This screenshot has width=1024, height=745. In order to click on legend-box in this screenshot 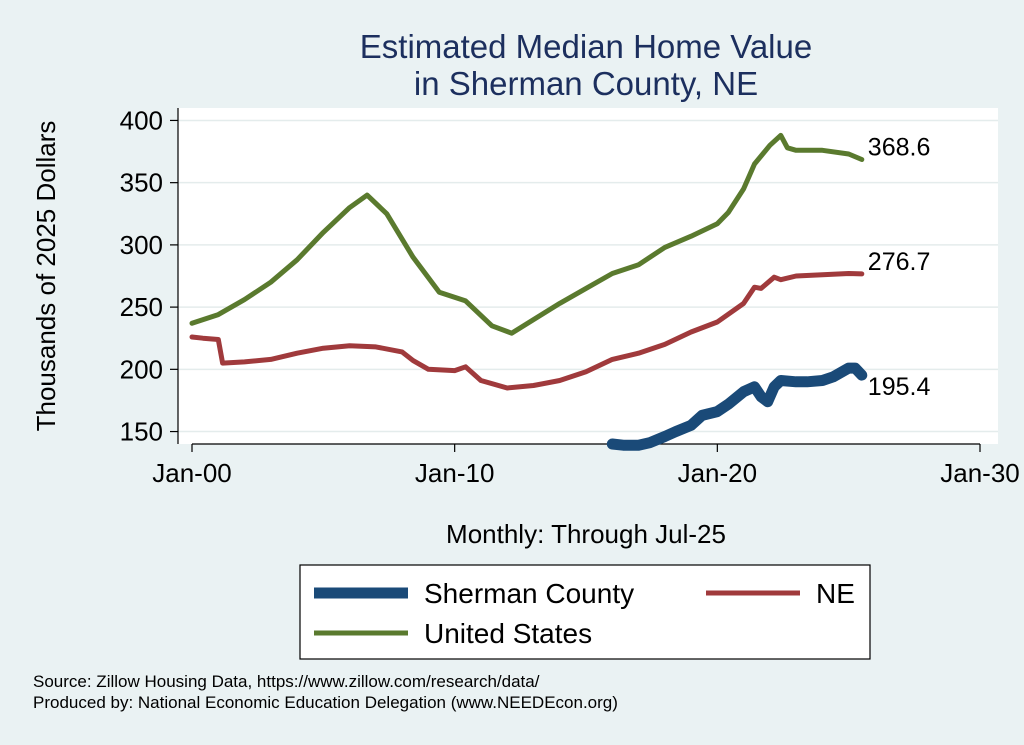, I will do `click(585, 612)`.